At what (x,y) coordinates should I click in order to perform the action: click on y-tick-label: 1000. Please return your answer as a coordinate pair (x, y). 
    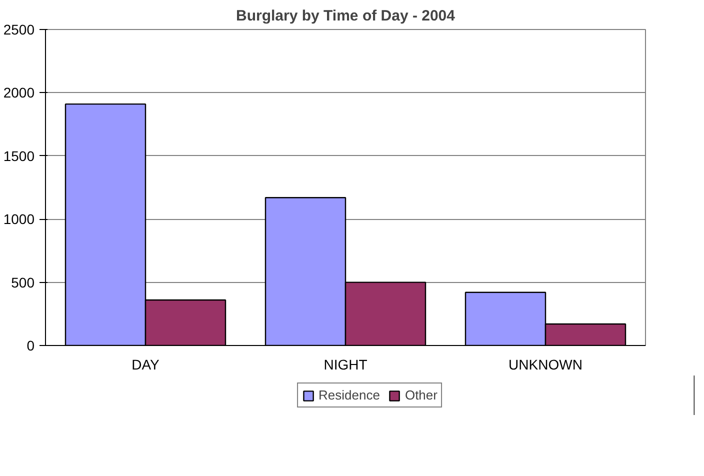
    Looking at the image, I should click on (19, 219).